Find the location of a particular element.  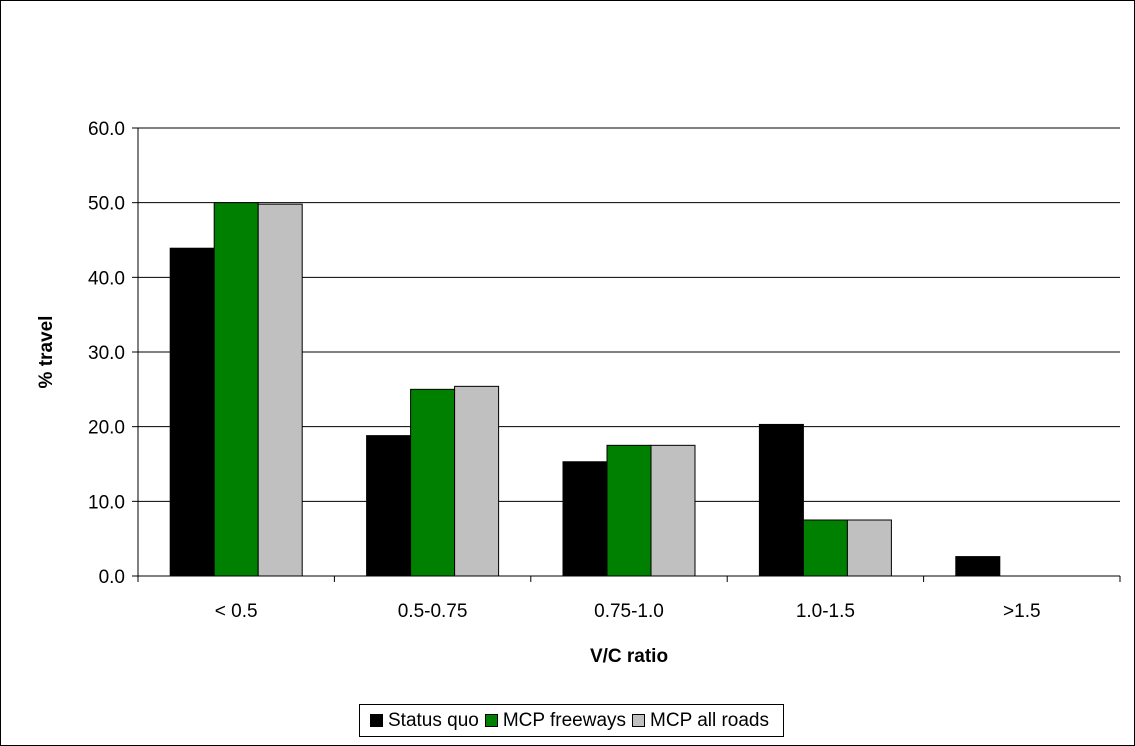

x-tick-label: 0.75-1.0 is located at coordinates (629, 611).